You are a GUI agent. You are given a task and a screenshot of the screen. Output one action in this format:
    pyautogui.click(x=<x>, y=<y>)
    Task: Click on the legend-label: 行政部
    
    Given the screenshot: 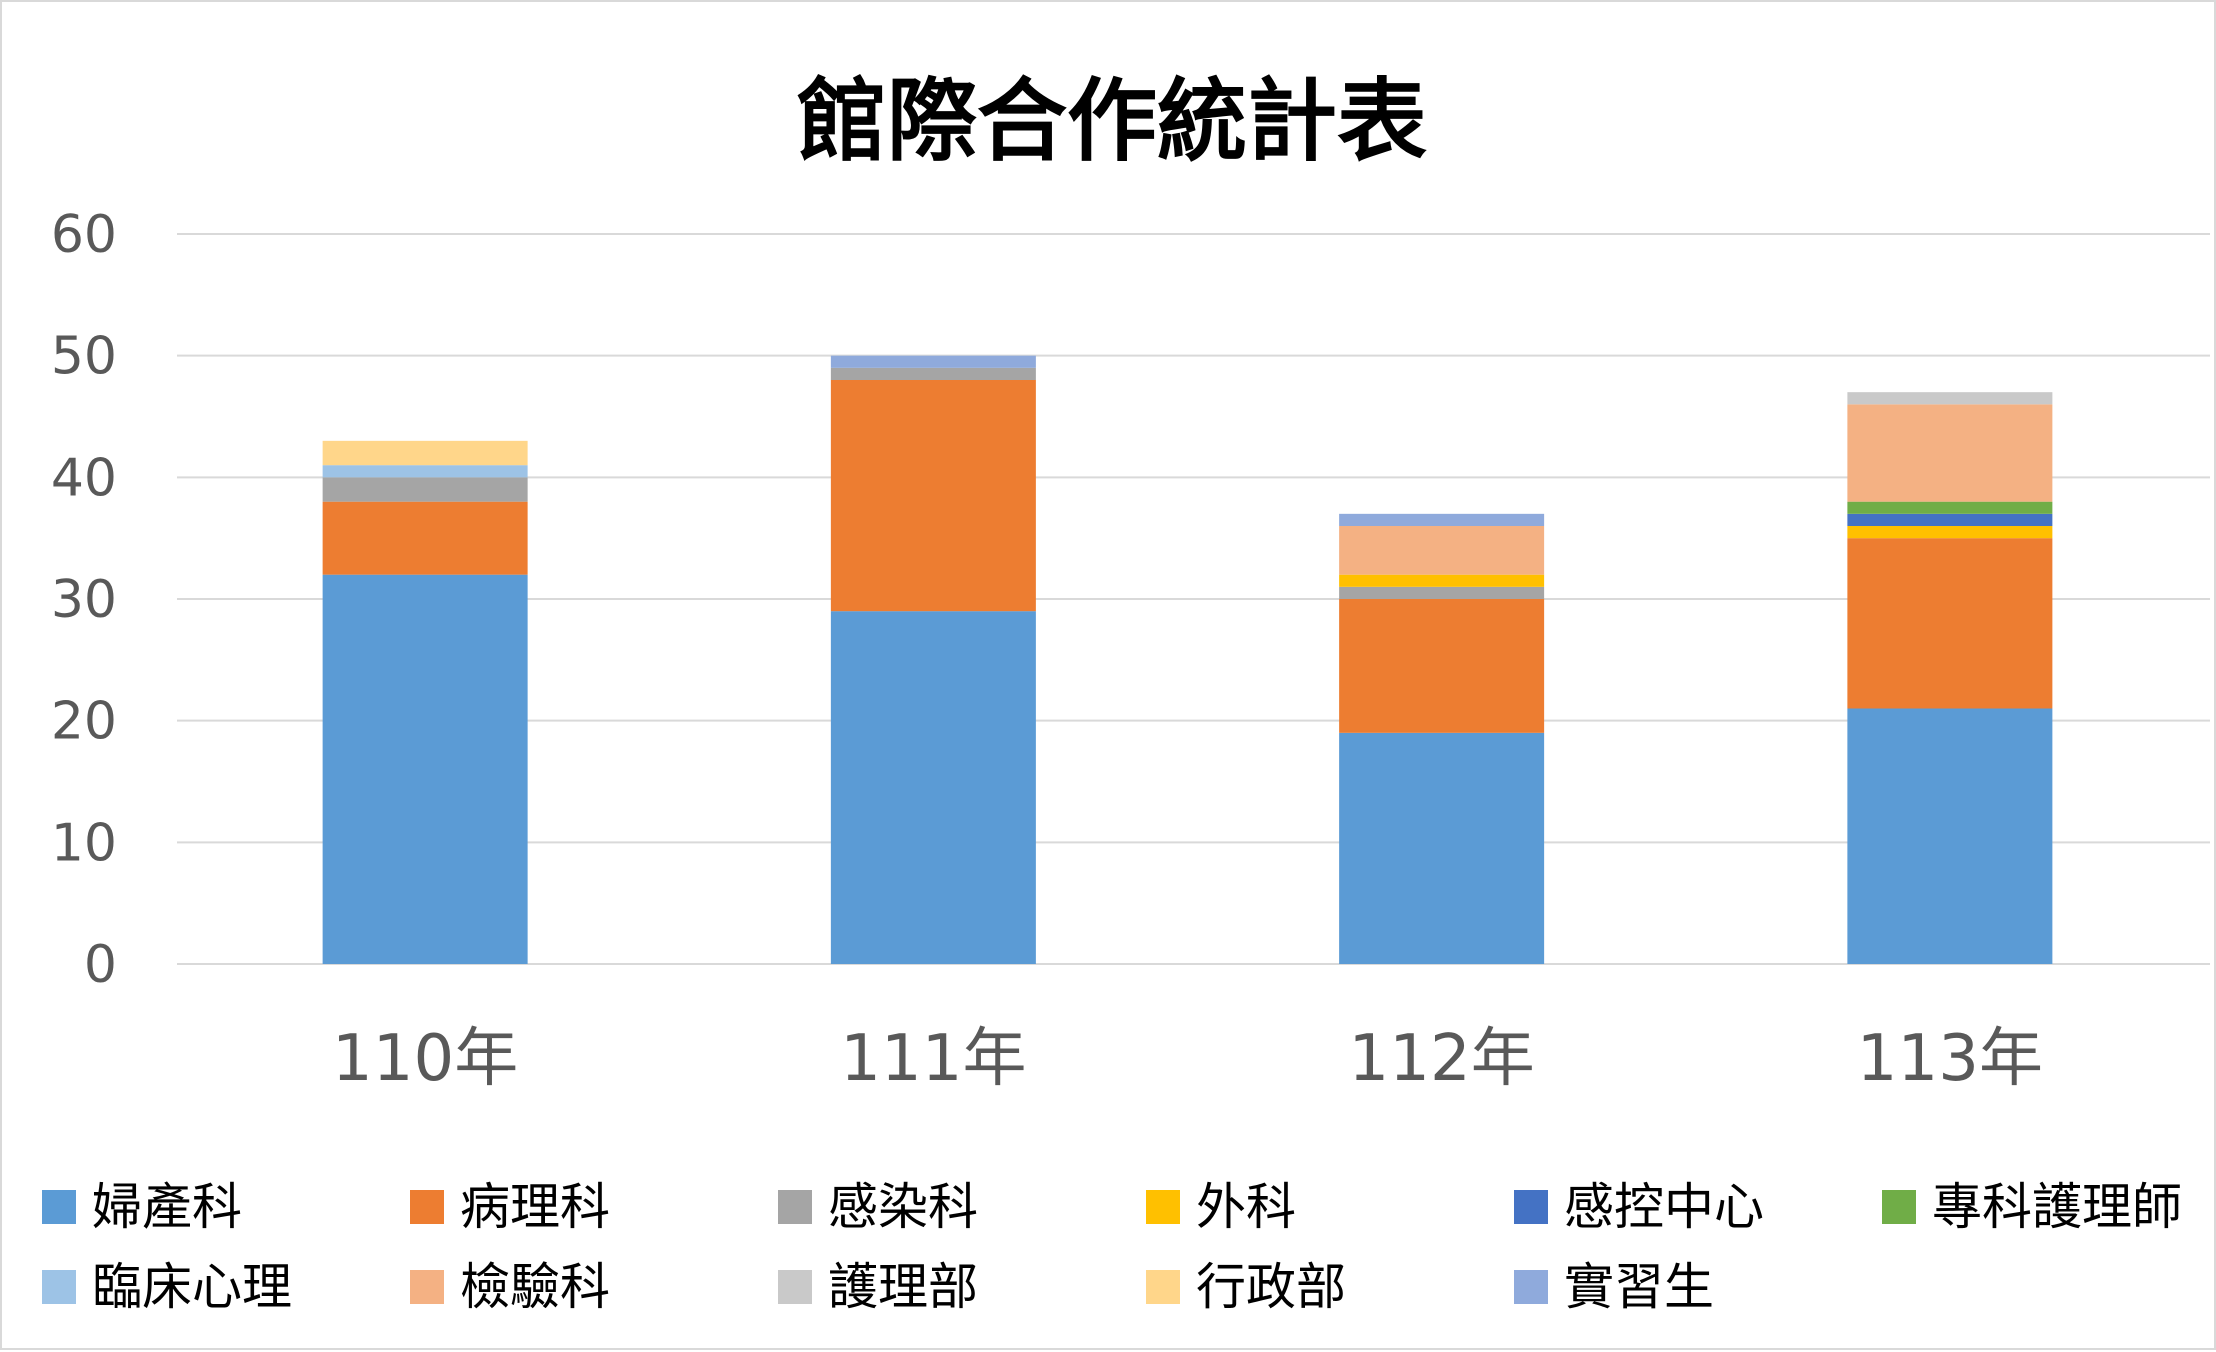 What is the action you would take?
    pyautogui.click(x=1271, y=1287)
    